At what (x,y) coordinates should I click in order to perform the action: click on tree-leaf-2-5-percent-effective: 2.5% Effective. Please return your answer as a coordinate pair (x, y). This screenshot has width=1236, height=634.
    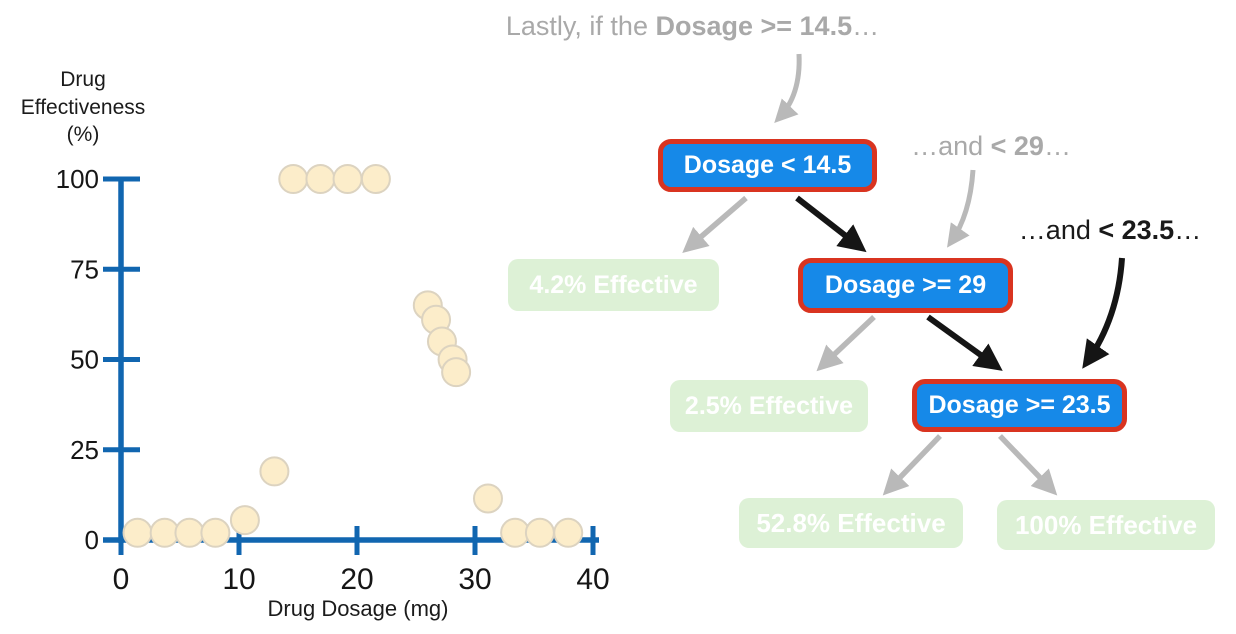
    Looking at the image, I should click on (769, 406).